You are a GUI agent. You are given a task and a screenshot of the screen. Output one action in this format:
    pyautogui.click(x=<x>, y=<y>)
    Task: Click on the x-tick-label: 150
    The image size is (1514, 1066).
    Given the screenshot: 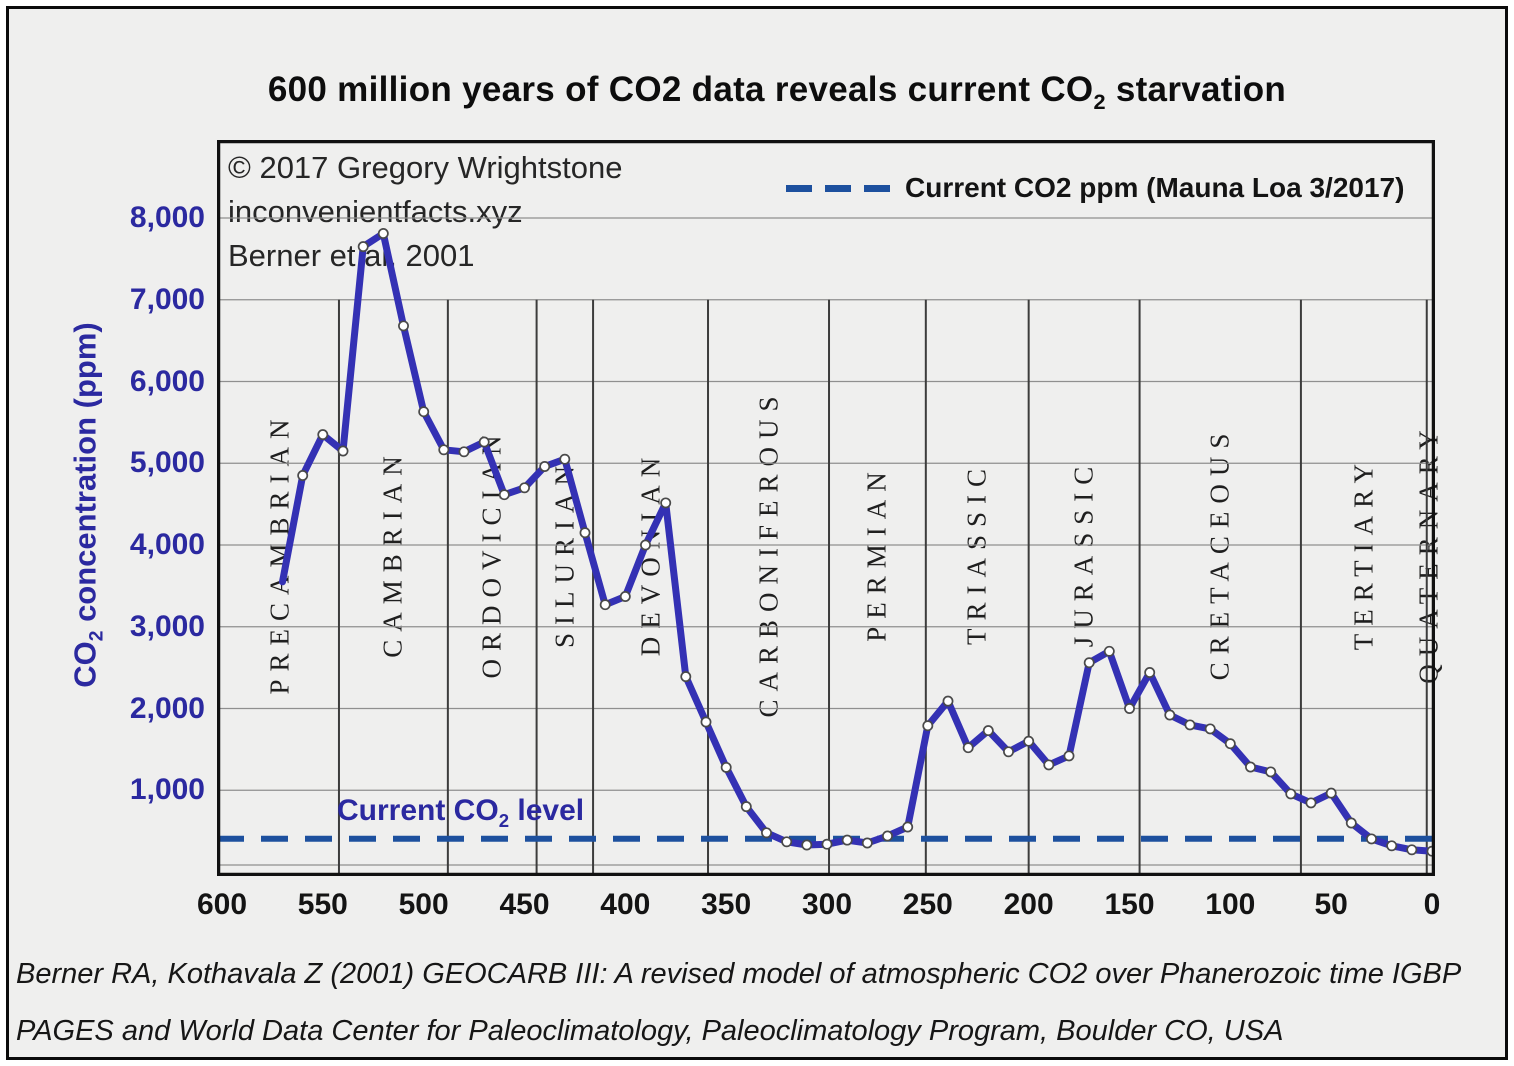 What is the action you would take?
    pyautogui.click(x=1129, y=904)
    